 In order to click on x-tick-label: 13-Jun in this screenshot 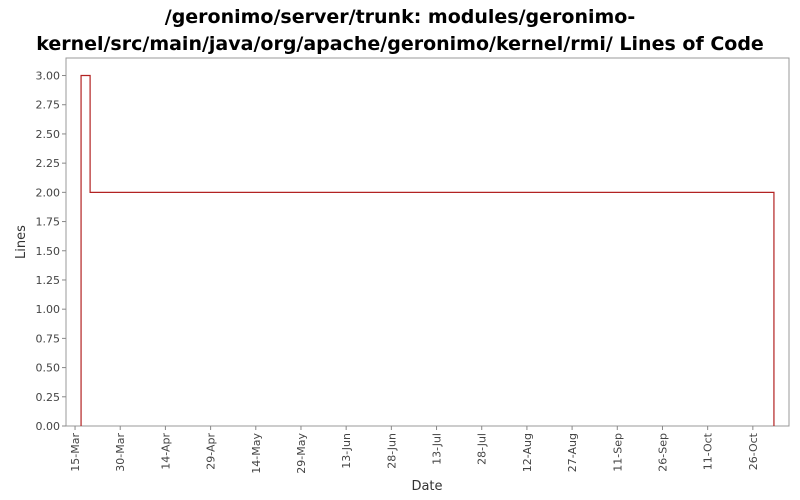, I will do `click(346, 451)`.